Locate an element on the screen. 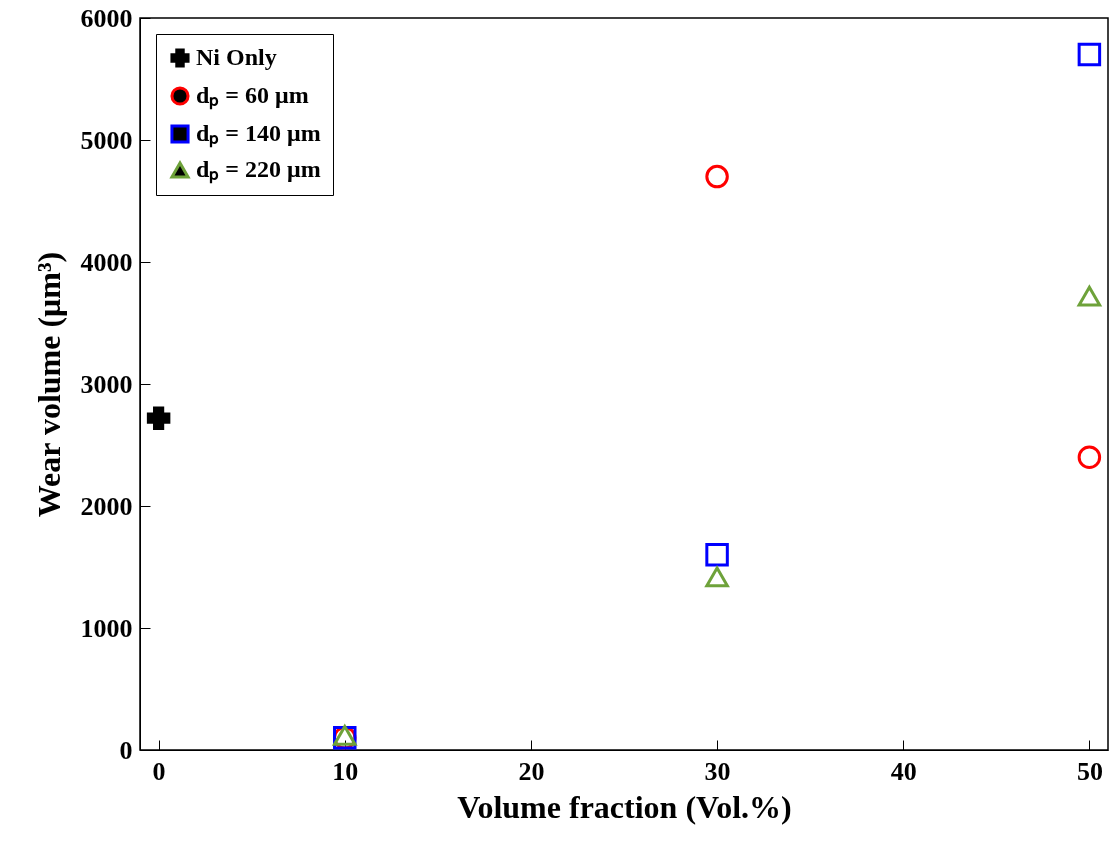  x-tick-label: 40 is located at coordinates (903, 771).